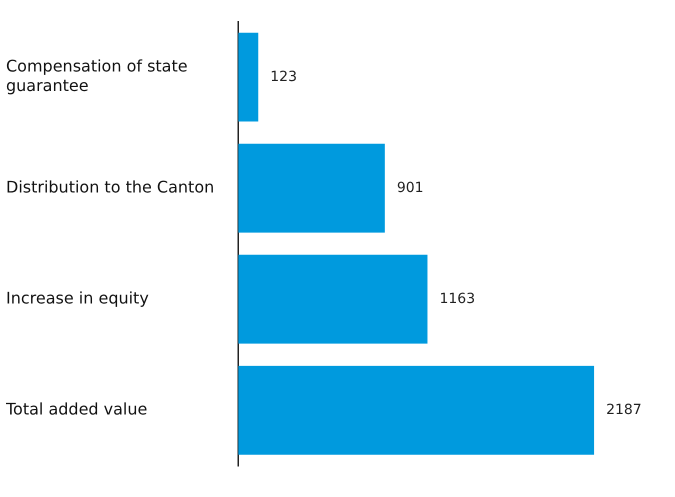 The width and height of the screenshot is (675, 497). Describe the element at coordinates (283, 76) in the screenshot. I see `data-label: 123` at that location.